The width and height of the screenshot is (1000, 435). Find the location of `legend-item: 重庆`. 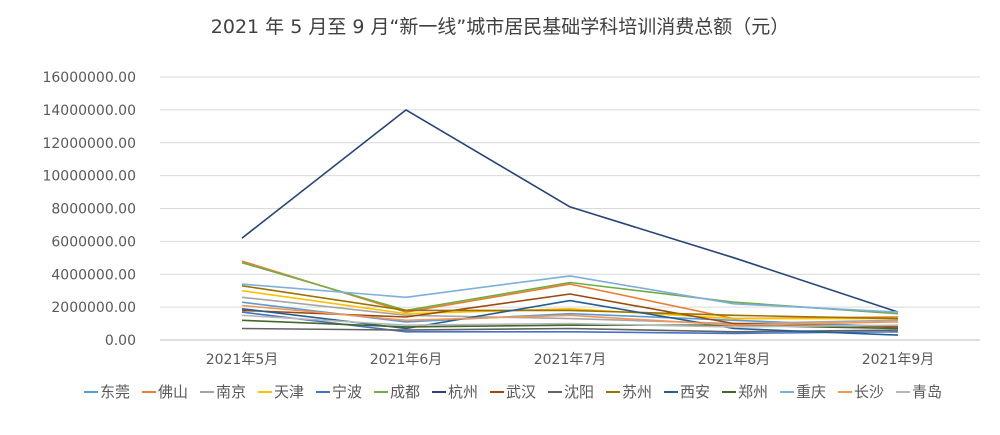

legend-item: 重庆 is located at coordinates (803, 392).